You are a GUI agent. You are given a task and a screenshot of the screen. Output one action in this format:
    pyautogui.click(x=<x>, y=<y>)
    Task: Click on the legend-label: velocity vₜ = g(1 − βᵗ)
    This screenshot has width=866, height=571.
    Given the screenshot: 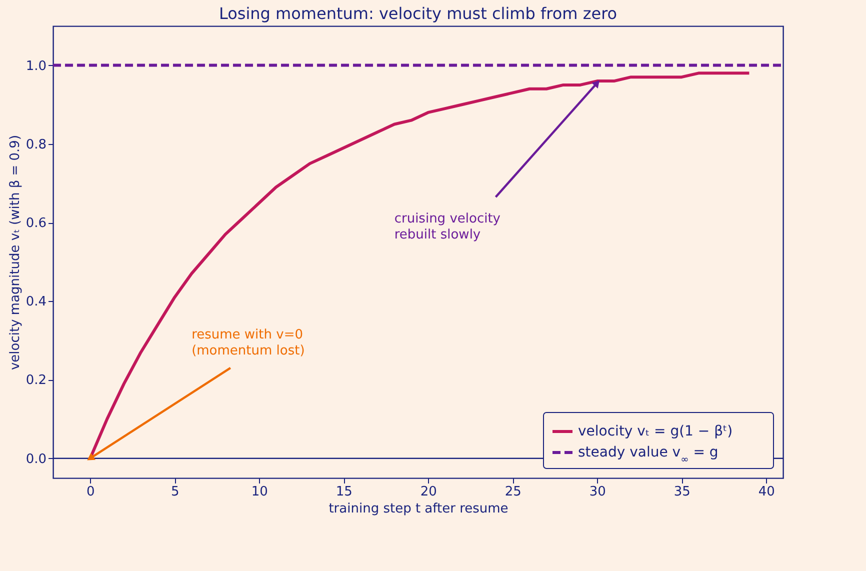 What is the action you would take?
    pyautogui.click(x=655, y=432)
    